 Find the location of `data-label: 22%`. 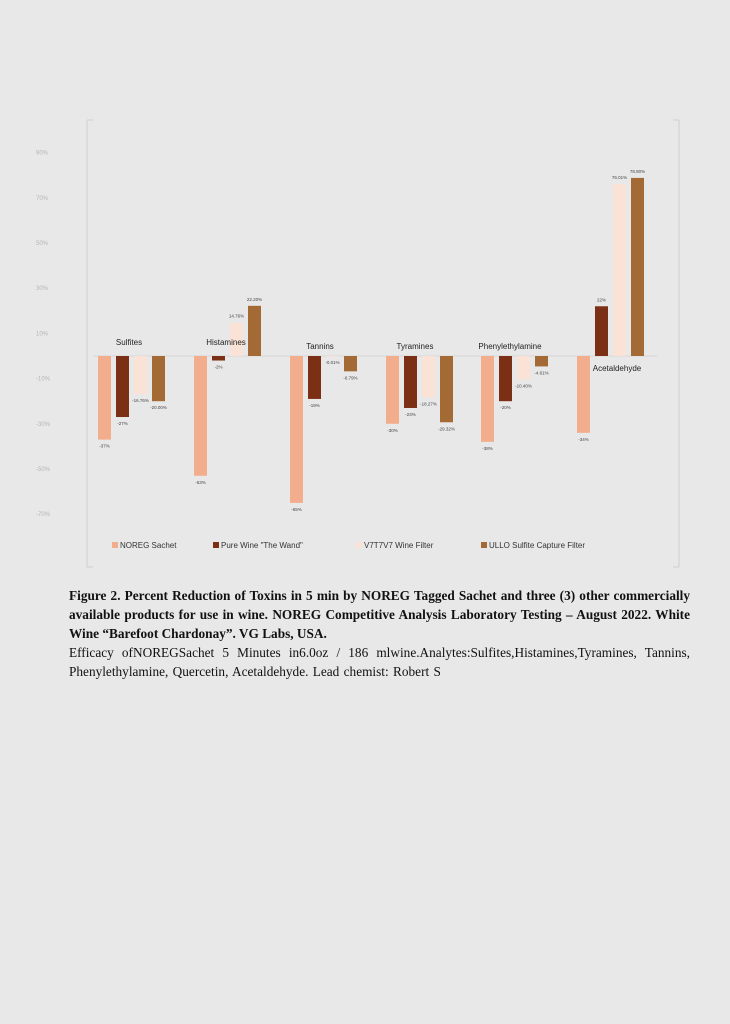

data-label: 22% is located at coordinates (601, 299).